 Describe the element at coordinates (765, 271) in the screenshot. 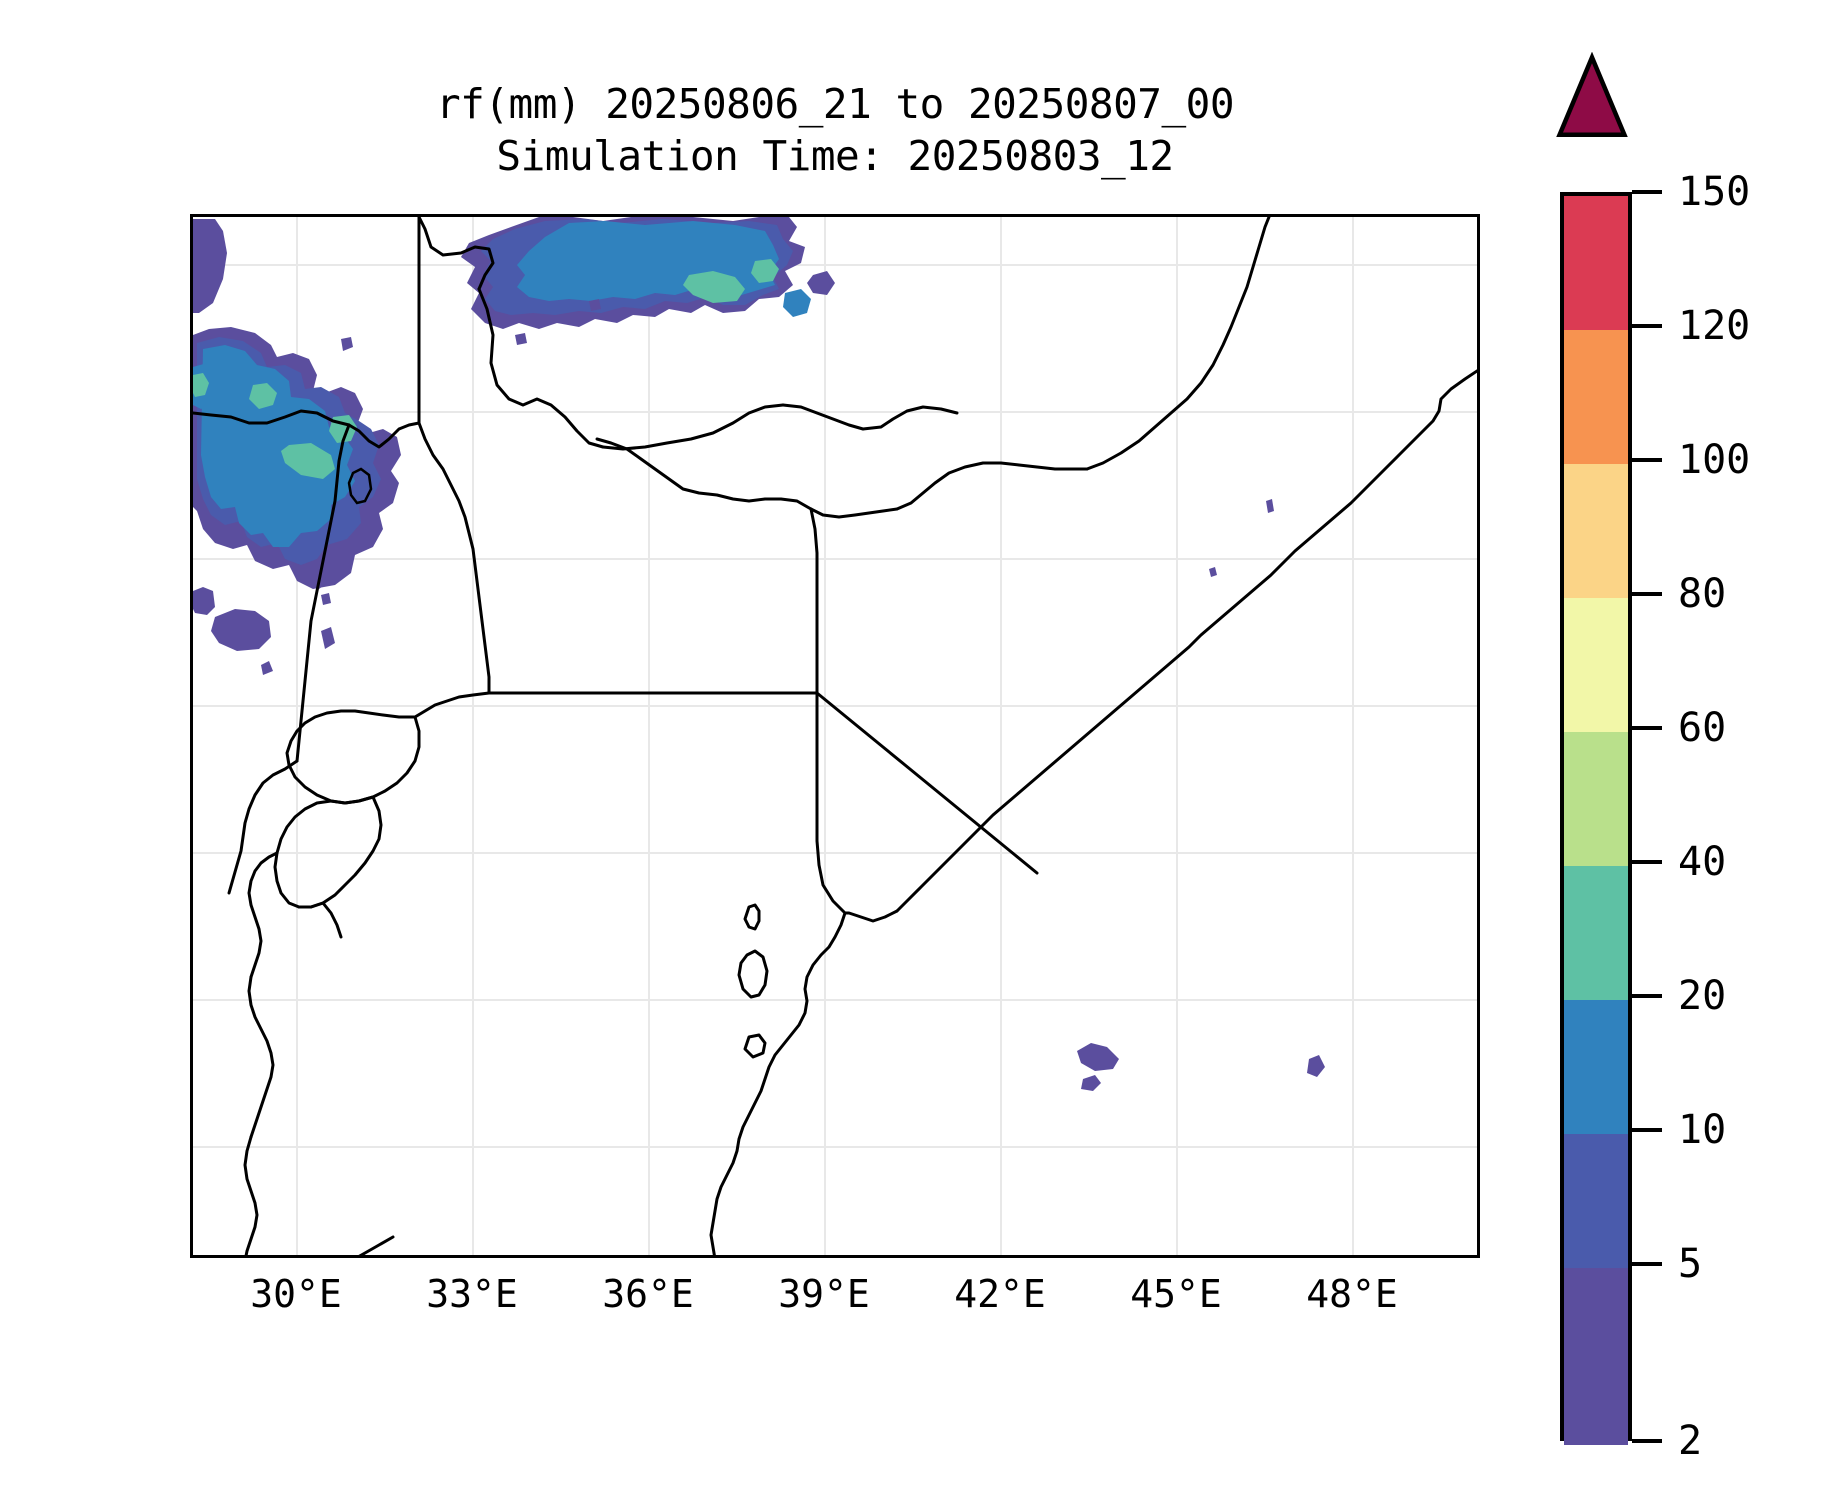

I see `rain-contour-eth-20mm-core2` at that location.